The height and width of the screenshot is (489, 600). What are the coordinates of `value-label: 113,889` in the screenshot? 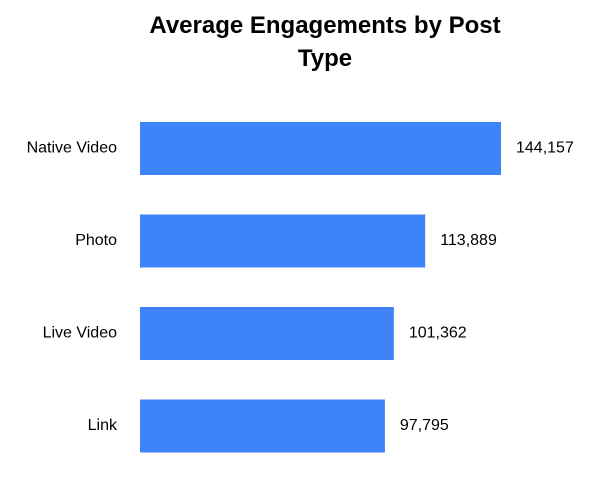 It's located at (468, 240).